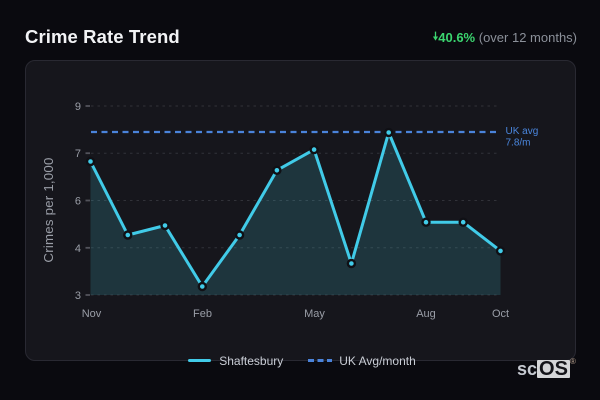 This screenshot has height=400, width=600. What do you see at coordinates (522, 131) in the screenshot?
I see `svg-text: UK avg` at bounding box center [522, 131].